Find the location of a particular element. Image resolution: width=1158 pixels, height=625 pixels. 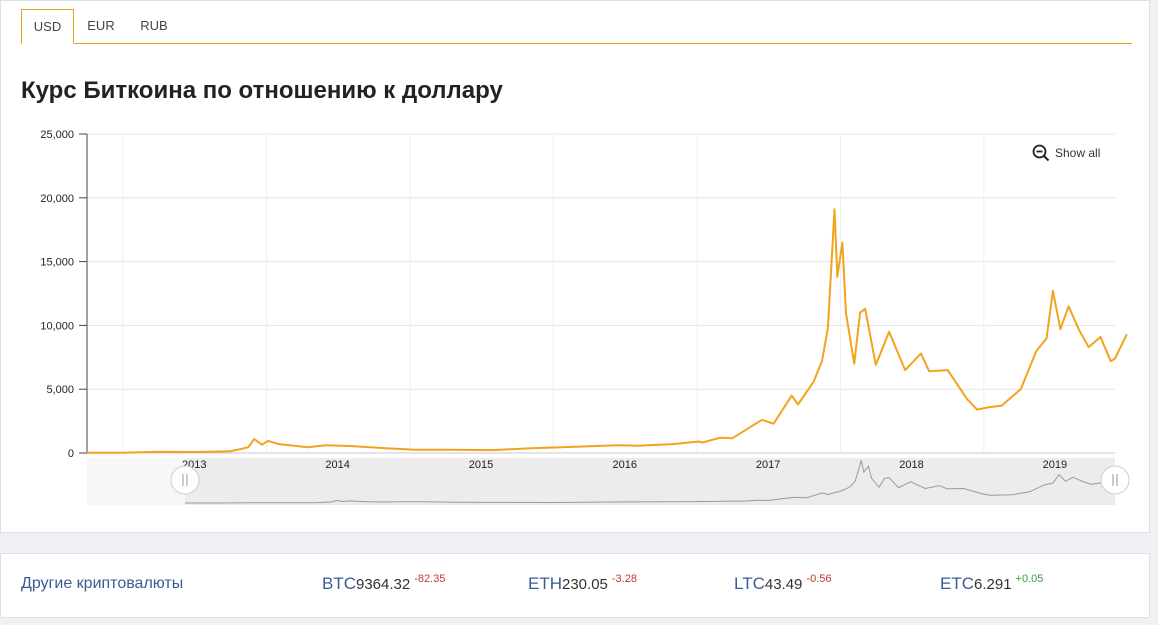

coin-ltc: LTC43.49 -0.56 is located at coordinates (783, 583).